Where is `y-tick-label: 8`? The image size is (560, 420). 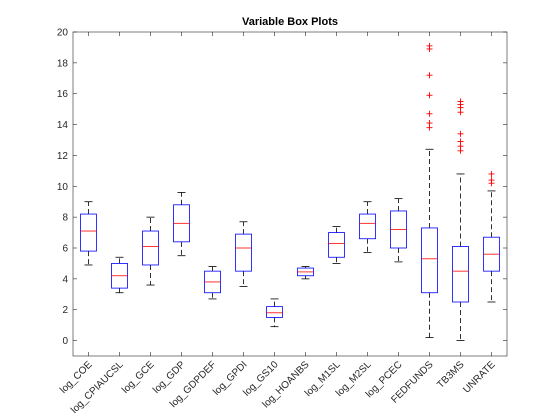 y-tick-label: 8 is located at coordinates (65, 218).